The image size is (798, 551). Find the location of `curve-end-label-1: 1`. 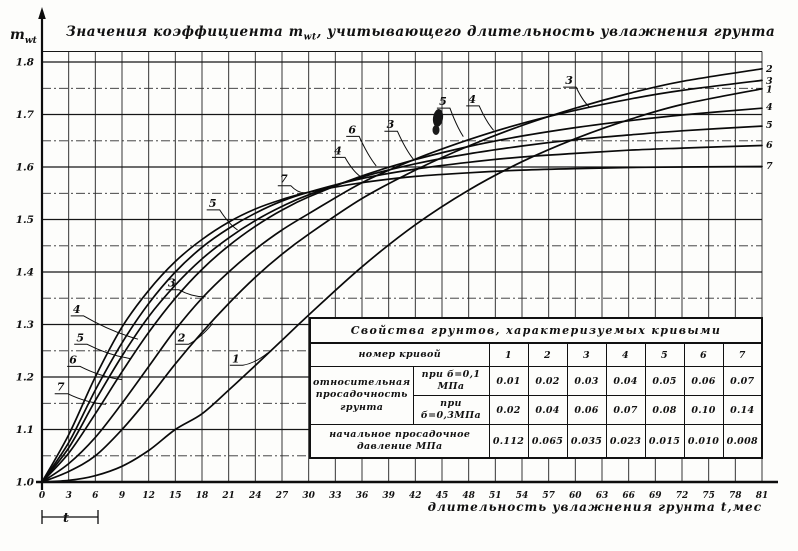

curve-end-label-1: 1 is located at coordinates (769, 89).